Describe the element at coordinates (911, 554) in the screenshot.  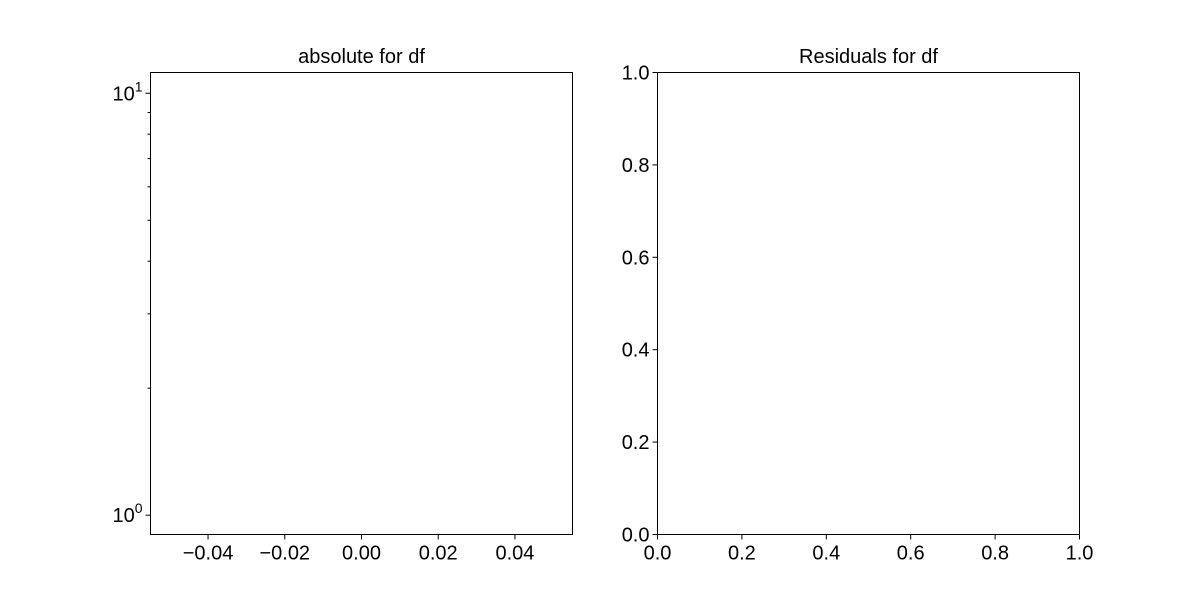
I see `x-tick-label: 0.6` at that location.